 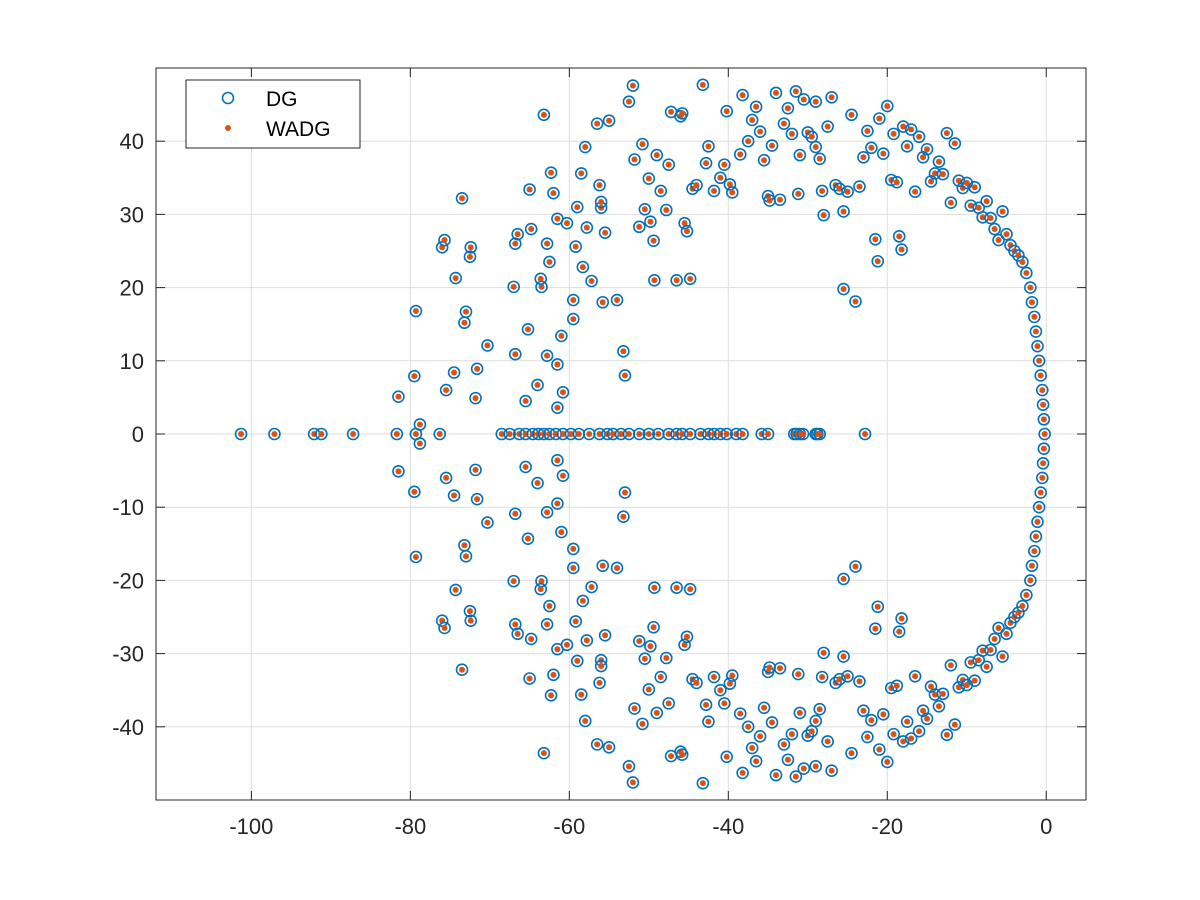 I want to click on y-tick-label: -10, so click(x=128, y=507).